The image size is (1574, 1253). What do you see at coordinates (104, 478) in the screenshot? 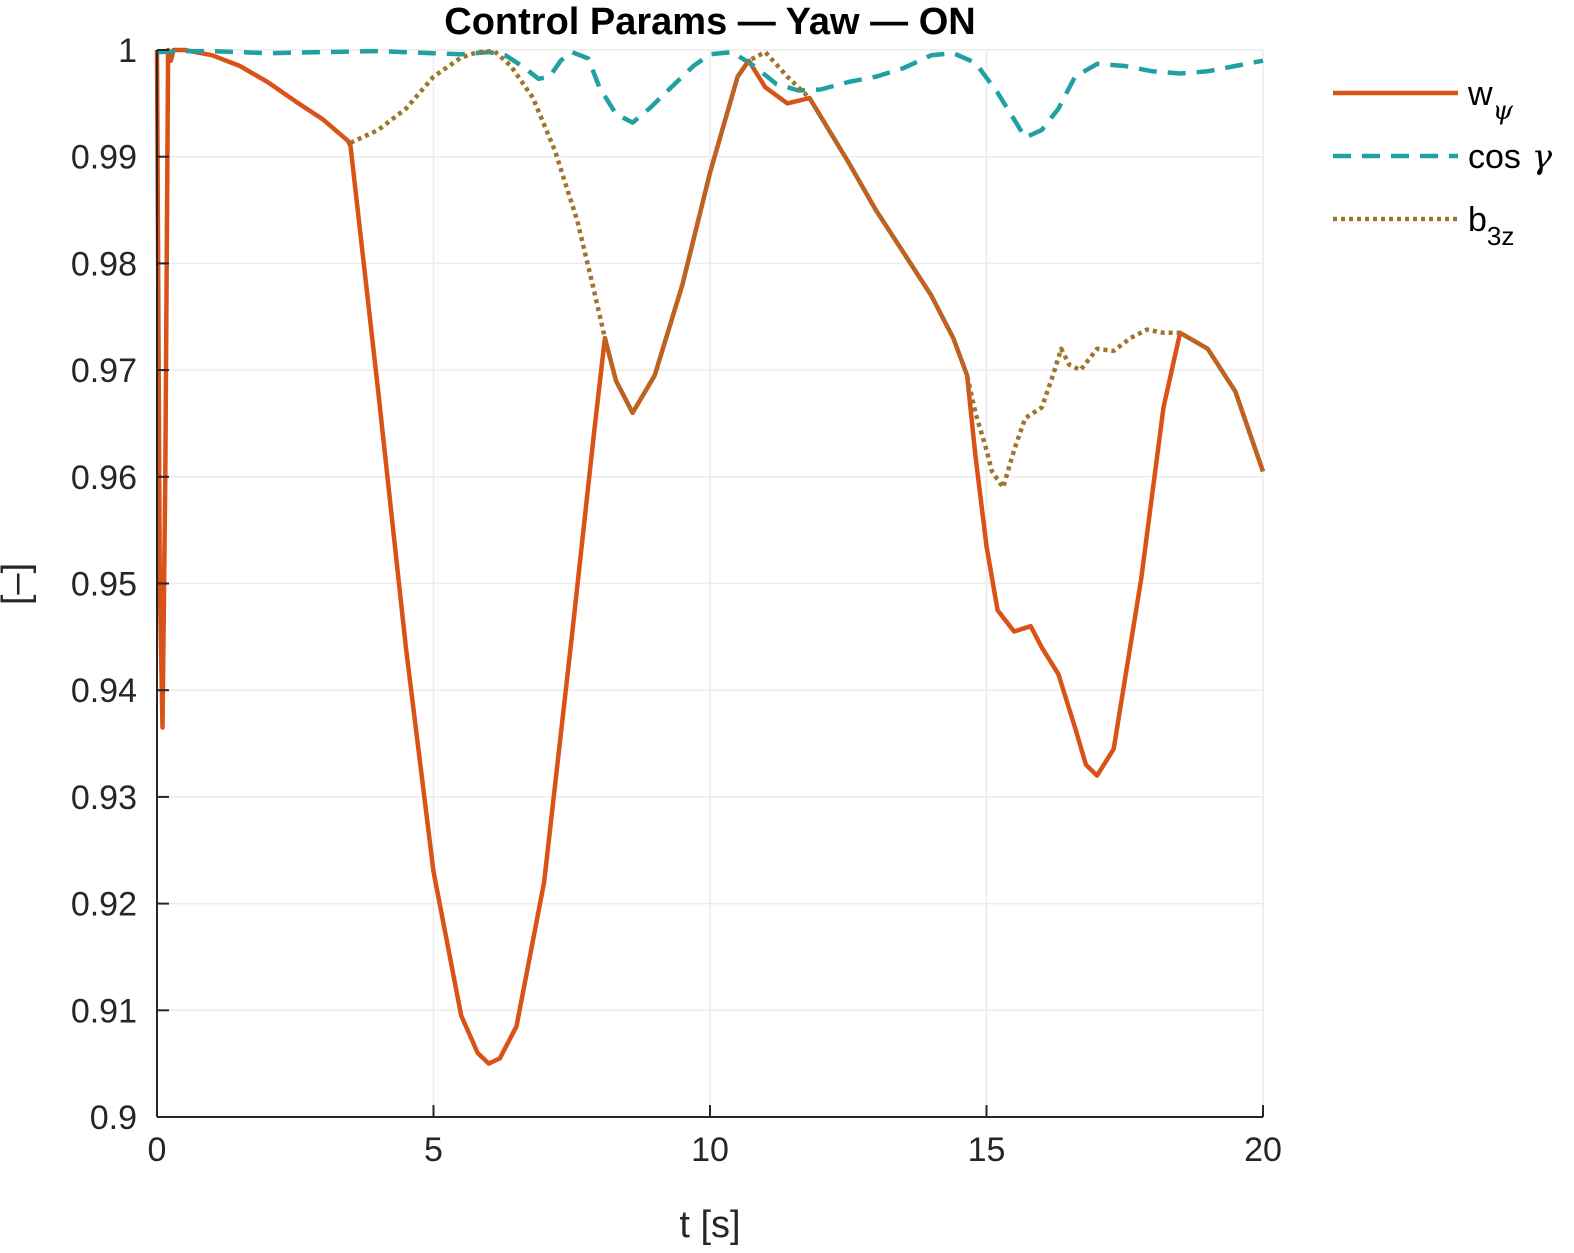
I see `y-tick-label: 0.96` at bounding box center [104, 478].